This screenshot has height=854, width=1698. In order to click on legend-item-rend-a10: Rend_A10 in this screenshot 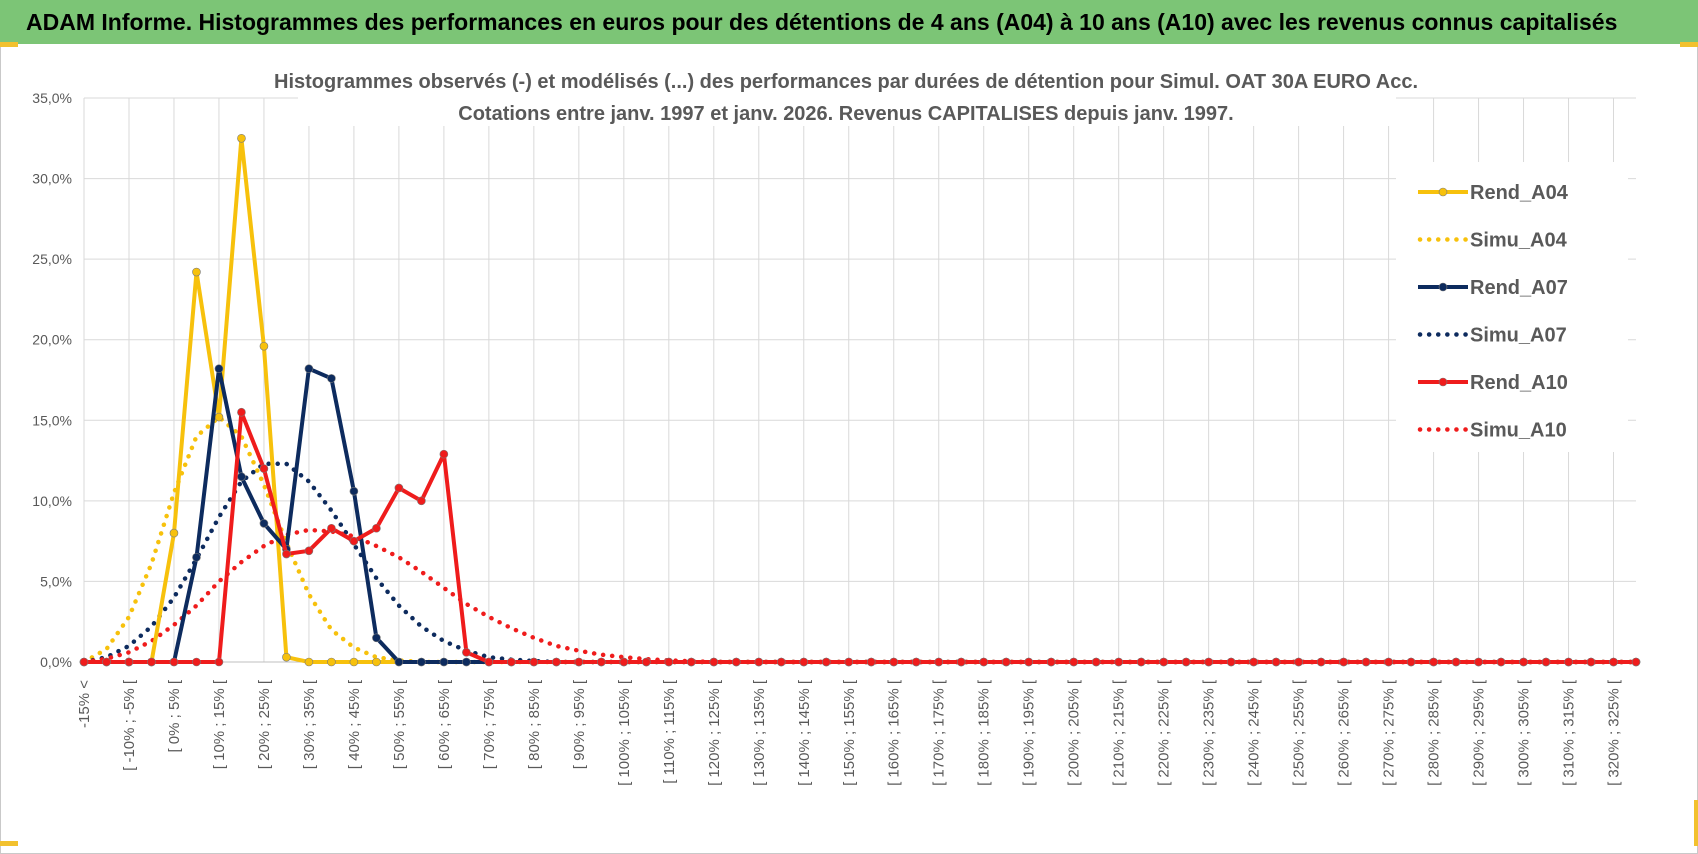, I will do `click(1493, 383)`.